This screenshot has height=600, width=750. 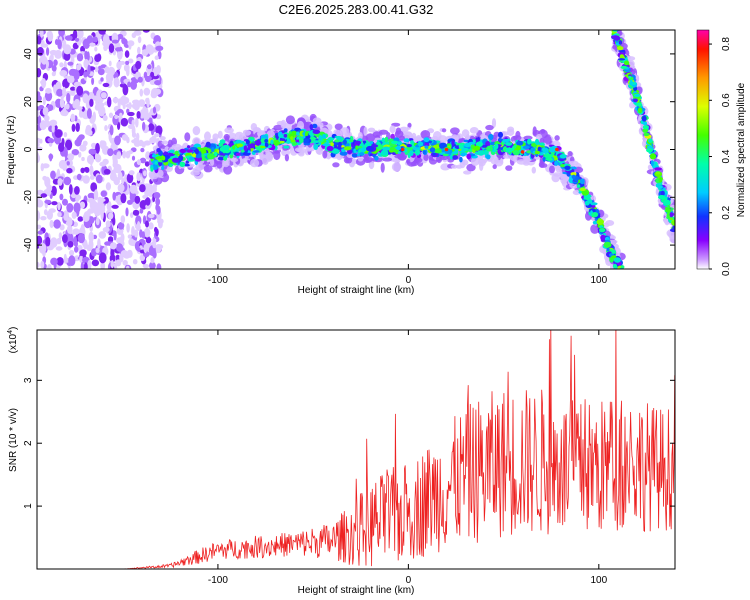 What do you see at coordinates (409, 580) in the screenshot?
I see `snr-x-tick-label: 0` at bounding box center [409, 580].